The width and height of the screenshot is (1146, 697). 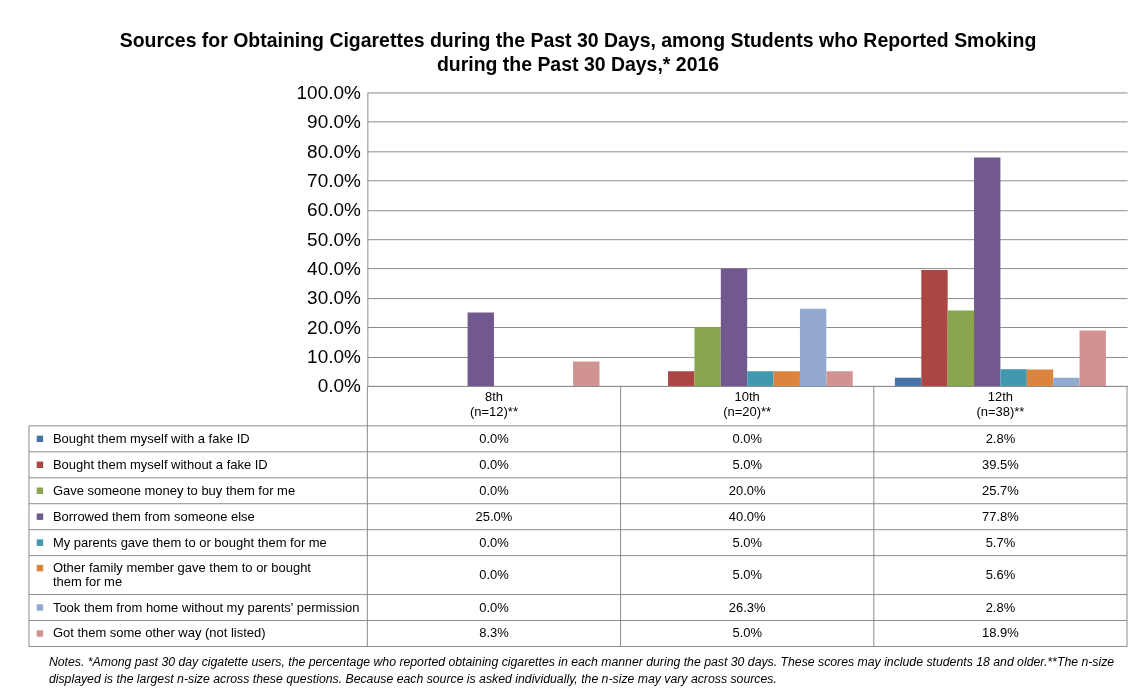 I want to click on y-tick-label: 0.0%, so click(x=339, y=386).